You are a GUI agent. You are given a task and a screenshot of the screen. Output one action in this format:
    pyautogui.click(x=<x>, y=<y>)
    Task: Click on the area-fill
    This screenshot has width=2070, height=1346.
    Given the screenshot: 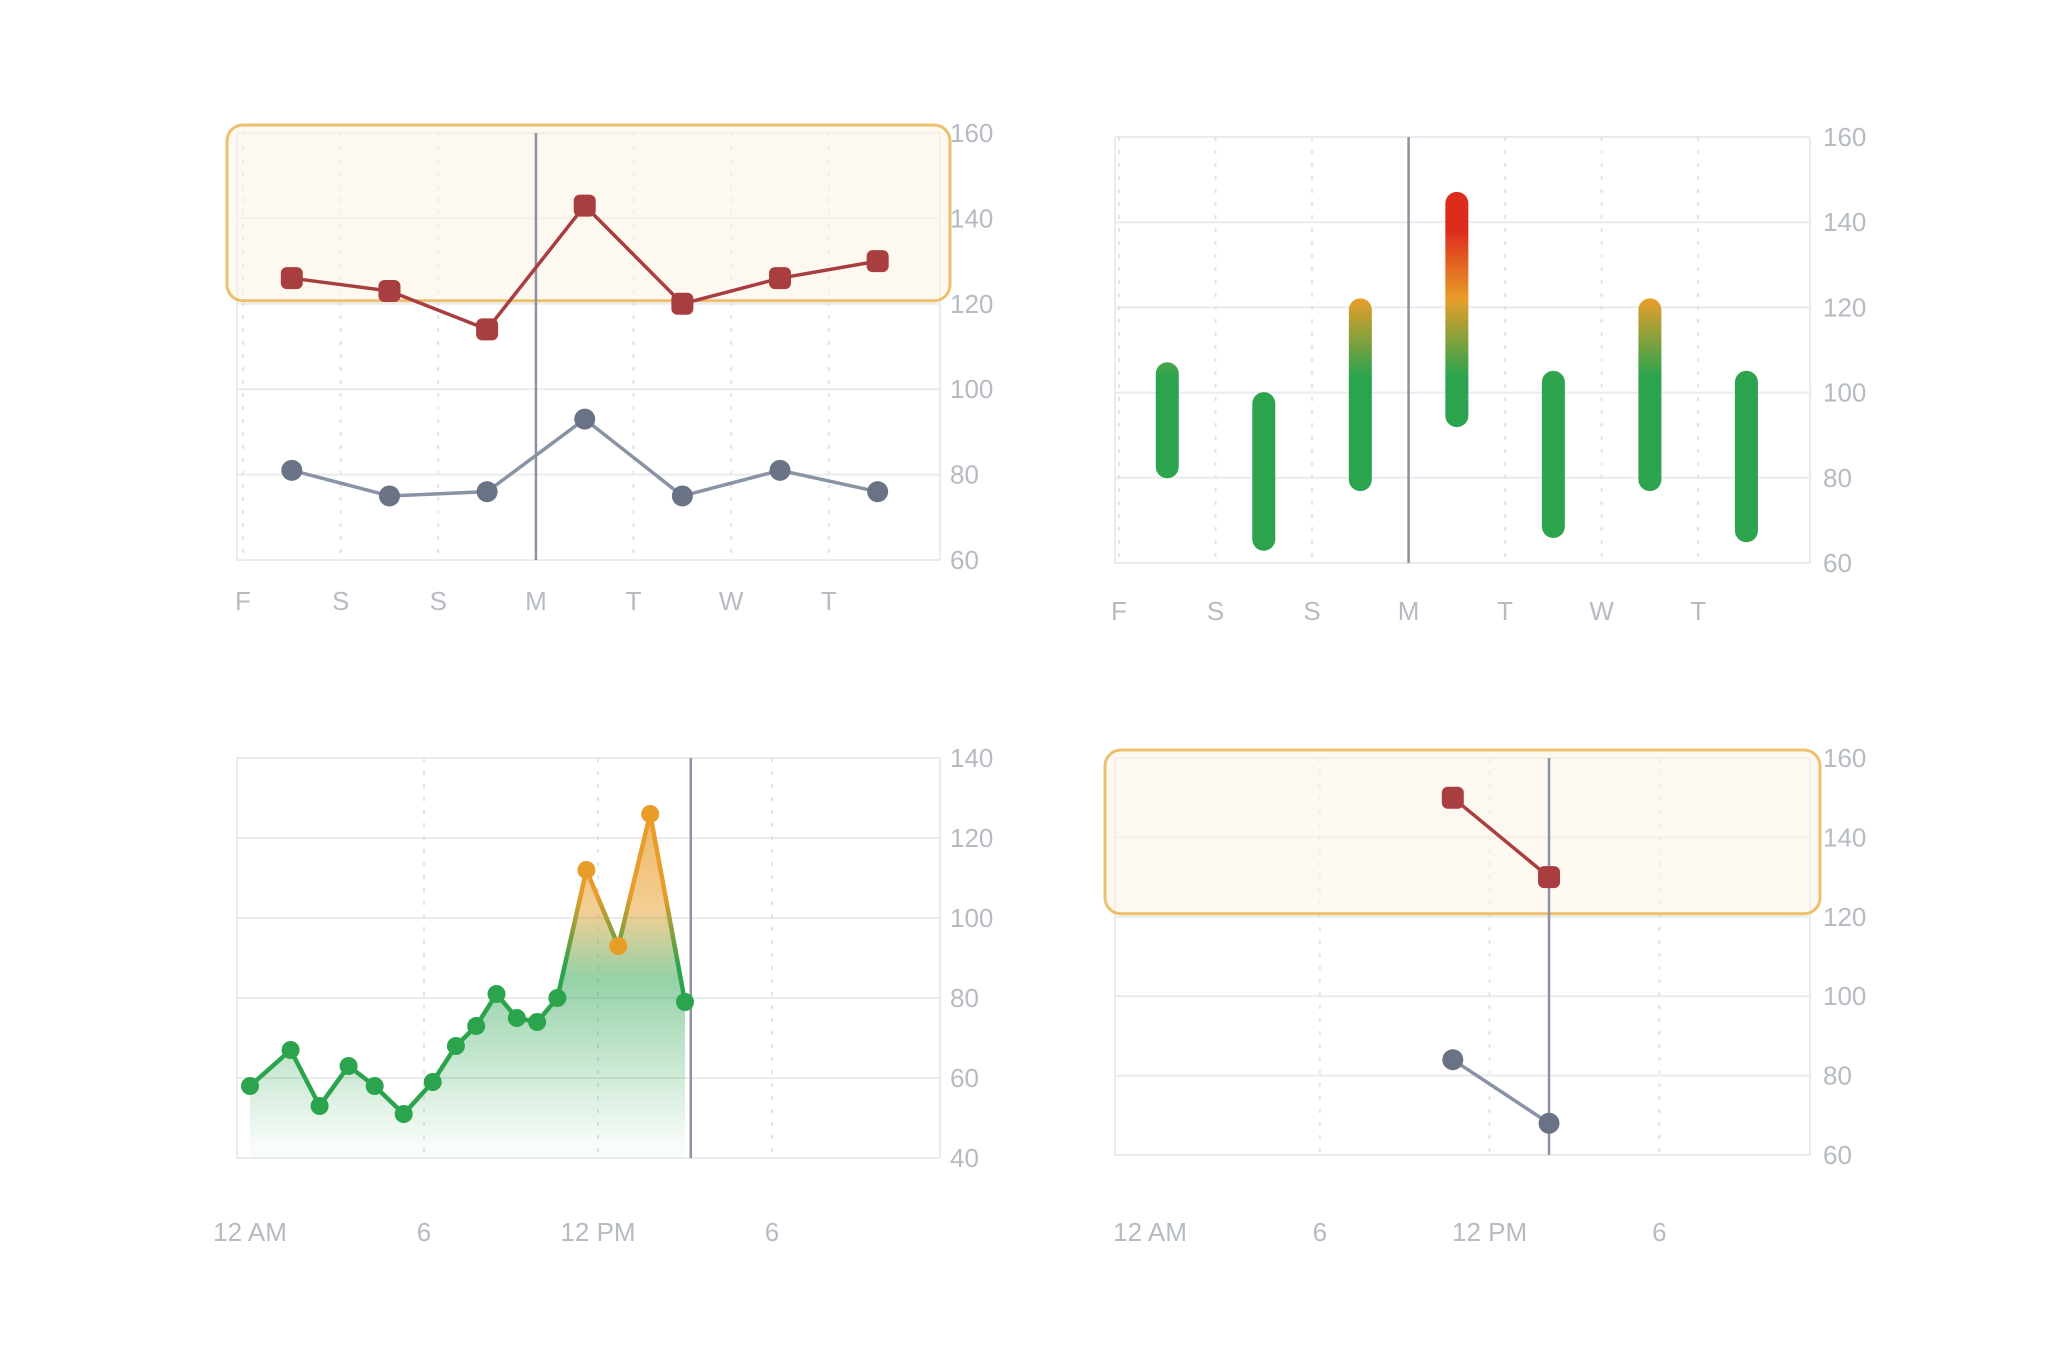 What is the action you would take?
    pyautogui.click(x=467, y=986)
    